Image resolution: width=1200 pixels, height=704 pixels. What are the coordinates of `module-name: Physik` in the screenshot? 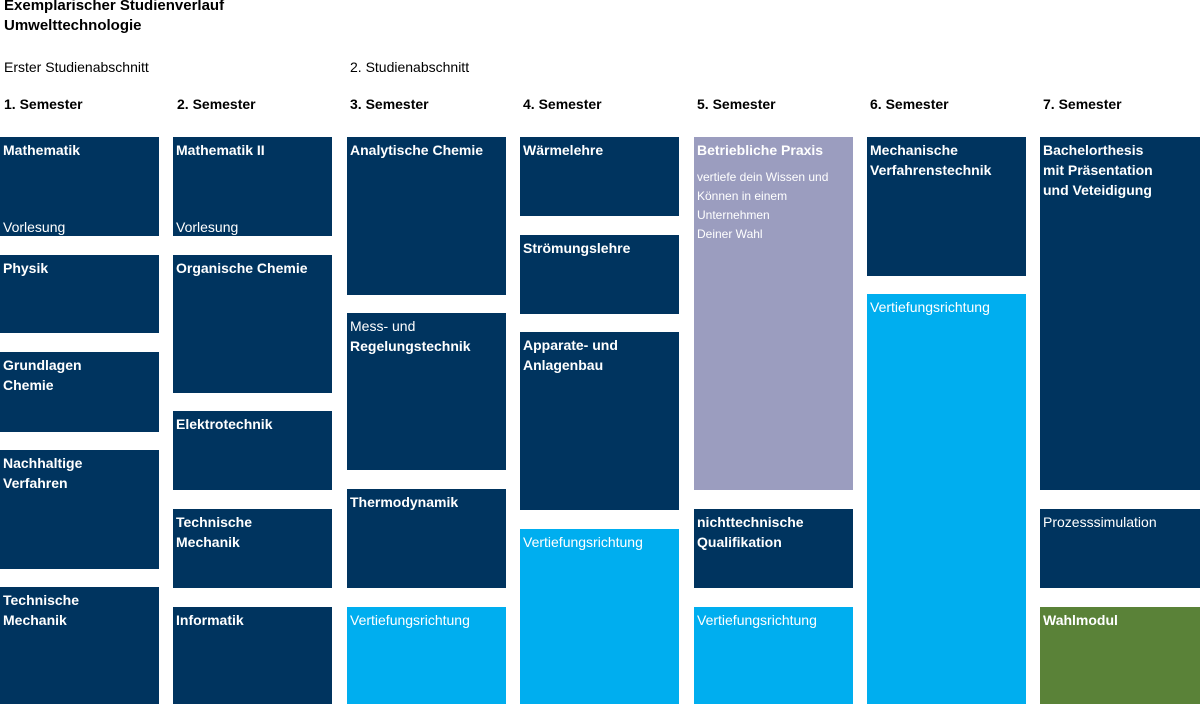 It's located at (26, 268).